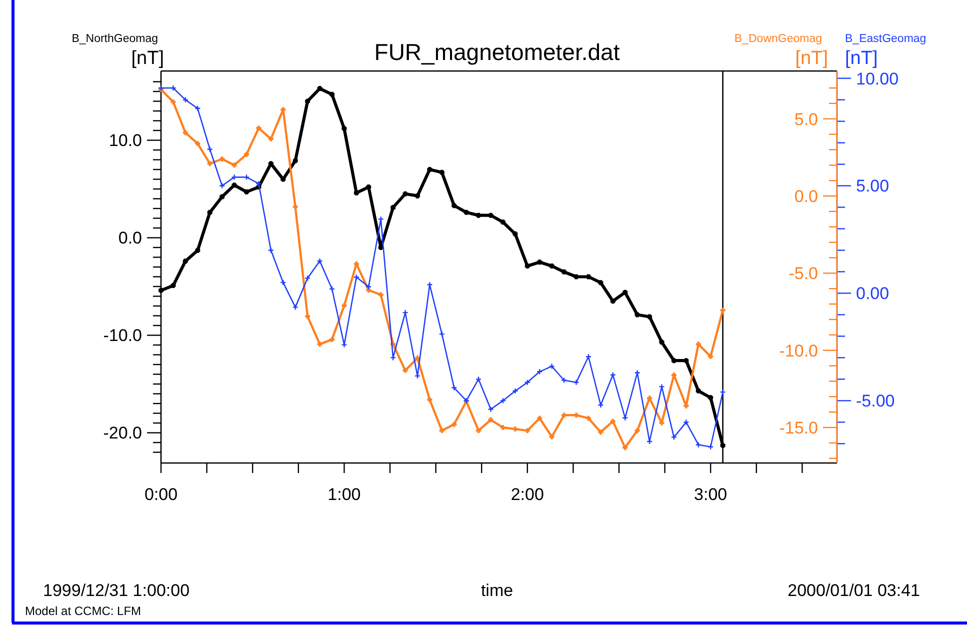 Image resolution: width=967 pixels, height=625 pixels. I want to click on text: Model at CCMC: LFM, so click(83, 611).